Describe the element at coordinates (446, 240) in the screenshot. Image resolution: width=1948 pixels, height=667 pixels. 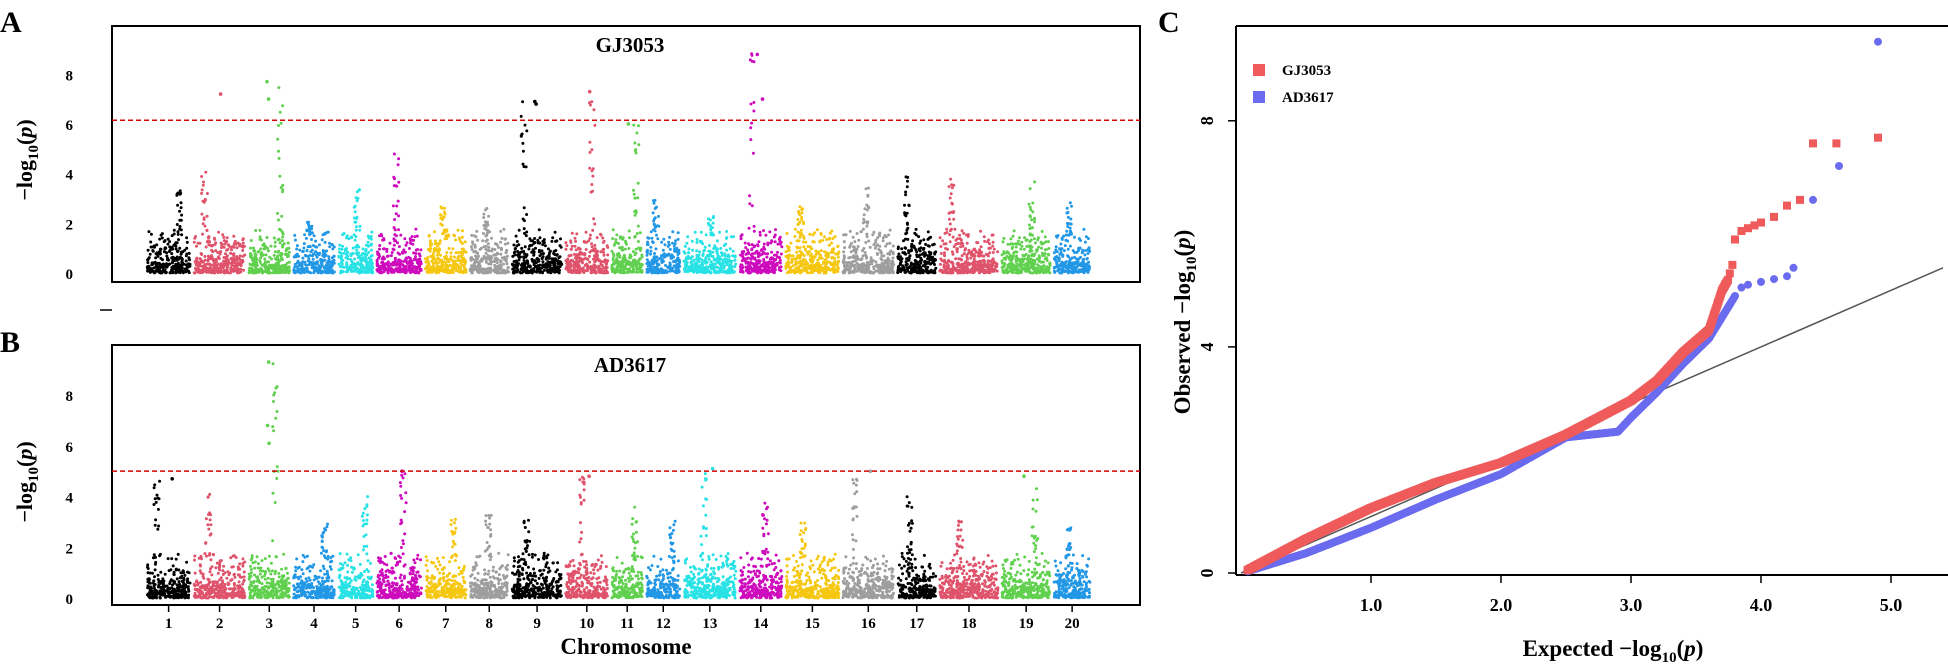
I see `chromosome-7-points` at that location.